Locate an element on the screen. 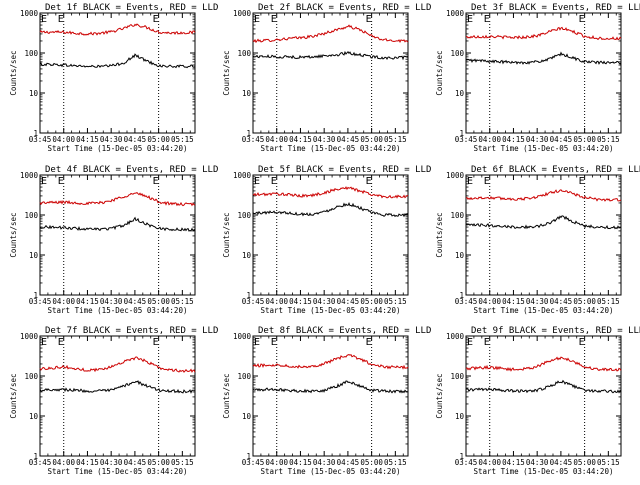 The width and height of the screenshot is (640, 485). panel-title: Det 1f BLACK = Events, RED = LLD is located at coordinates (131, 8).